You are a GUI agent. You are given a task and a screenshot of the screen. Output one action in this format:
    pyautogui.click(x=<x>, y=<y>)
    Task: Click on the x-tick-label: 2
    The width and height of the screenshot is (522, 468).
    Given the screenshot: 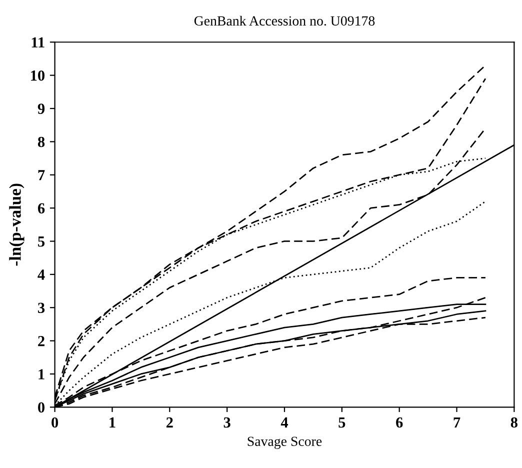 What is the action you would take?
    pyautogui.click(x=169, y=422)
    